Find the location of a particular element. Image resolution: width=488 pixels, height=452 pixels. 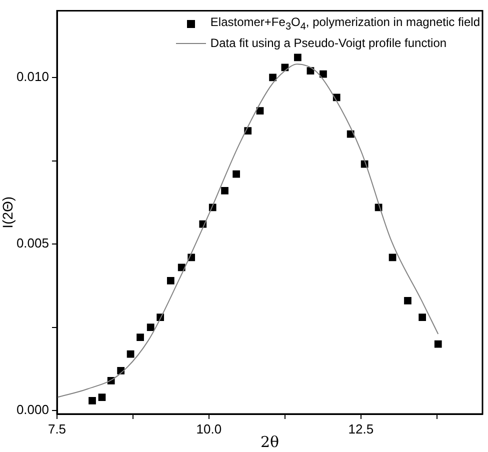

y-tick-label: 0.010 is located at coordinates (32, 76).